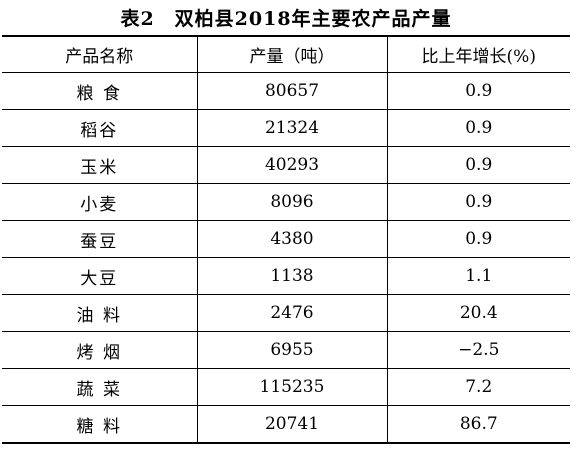  I want to click on table-row: 玉米 40293 0.9, so click(286, 165).